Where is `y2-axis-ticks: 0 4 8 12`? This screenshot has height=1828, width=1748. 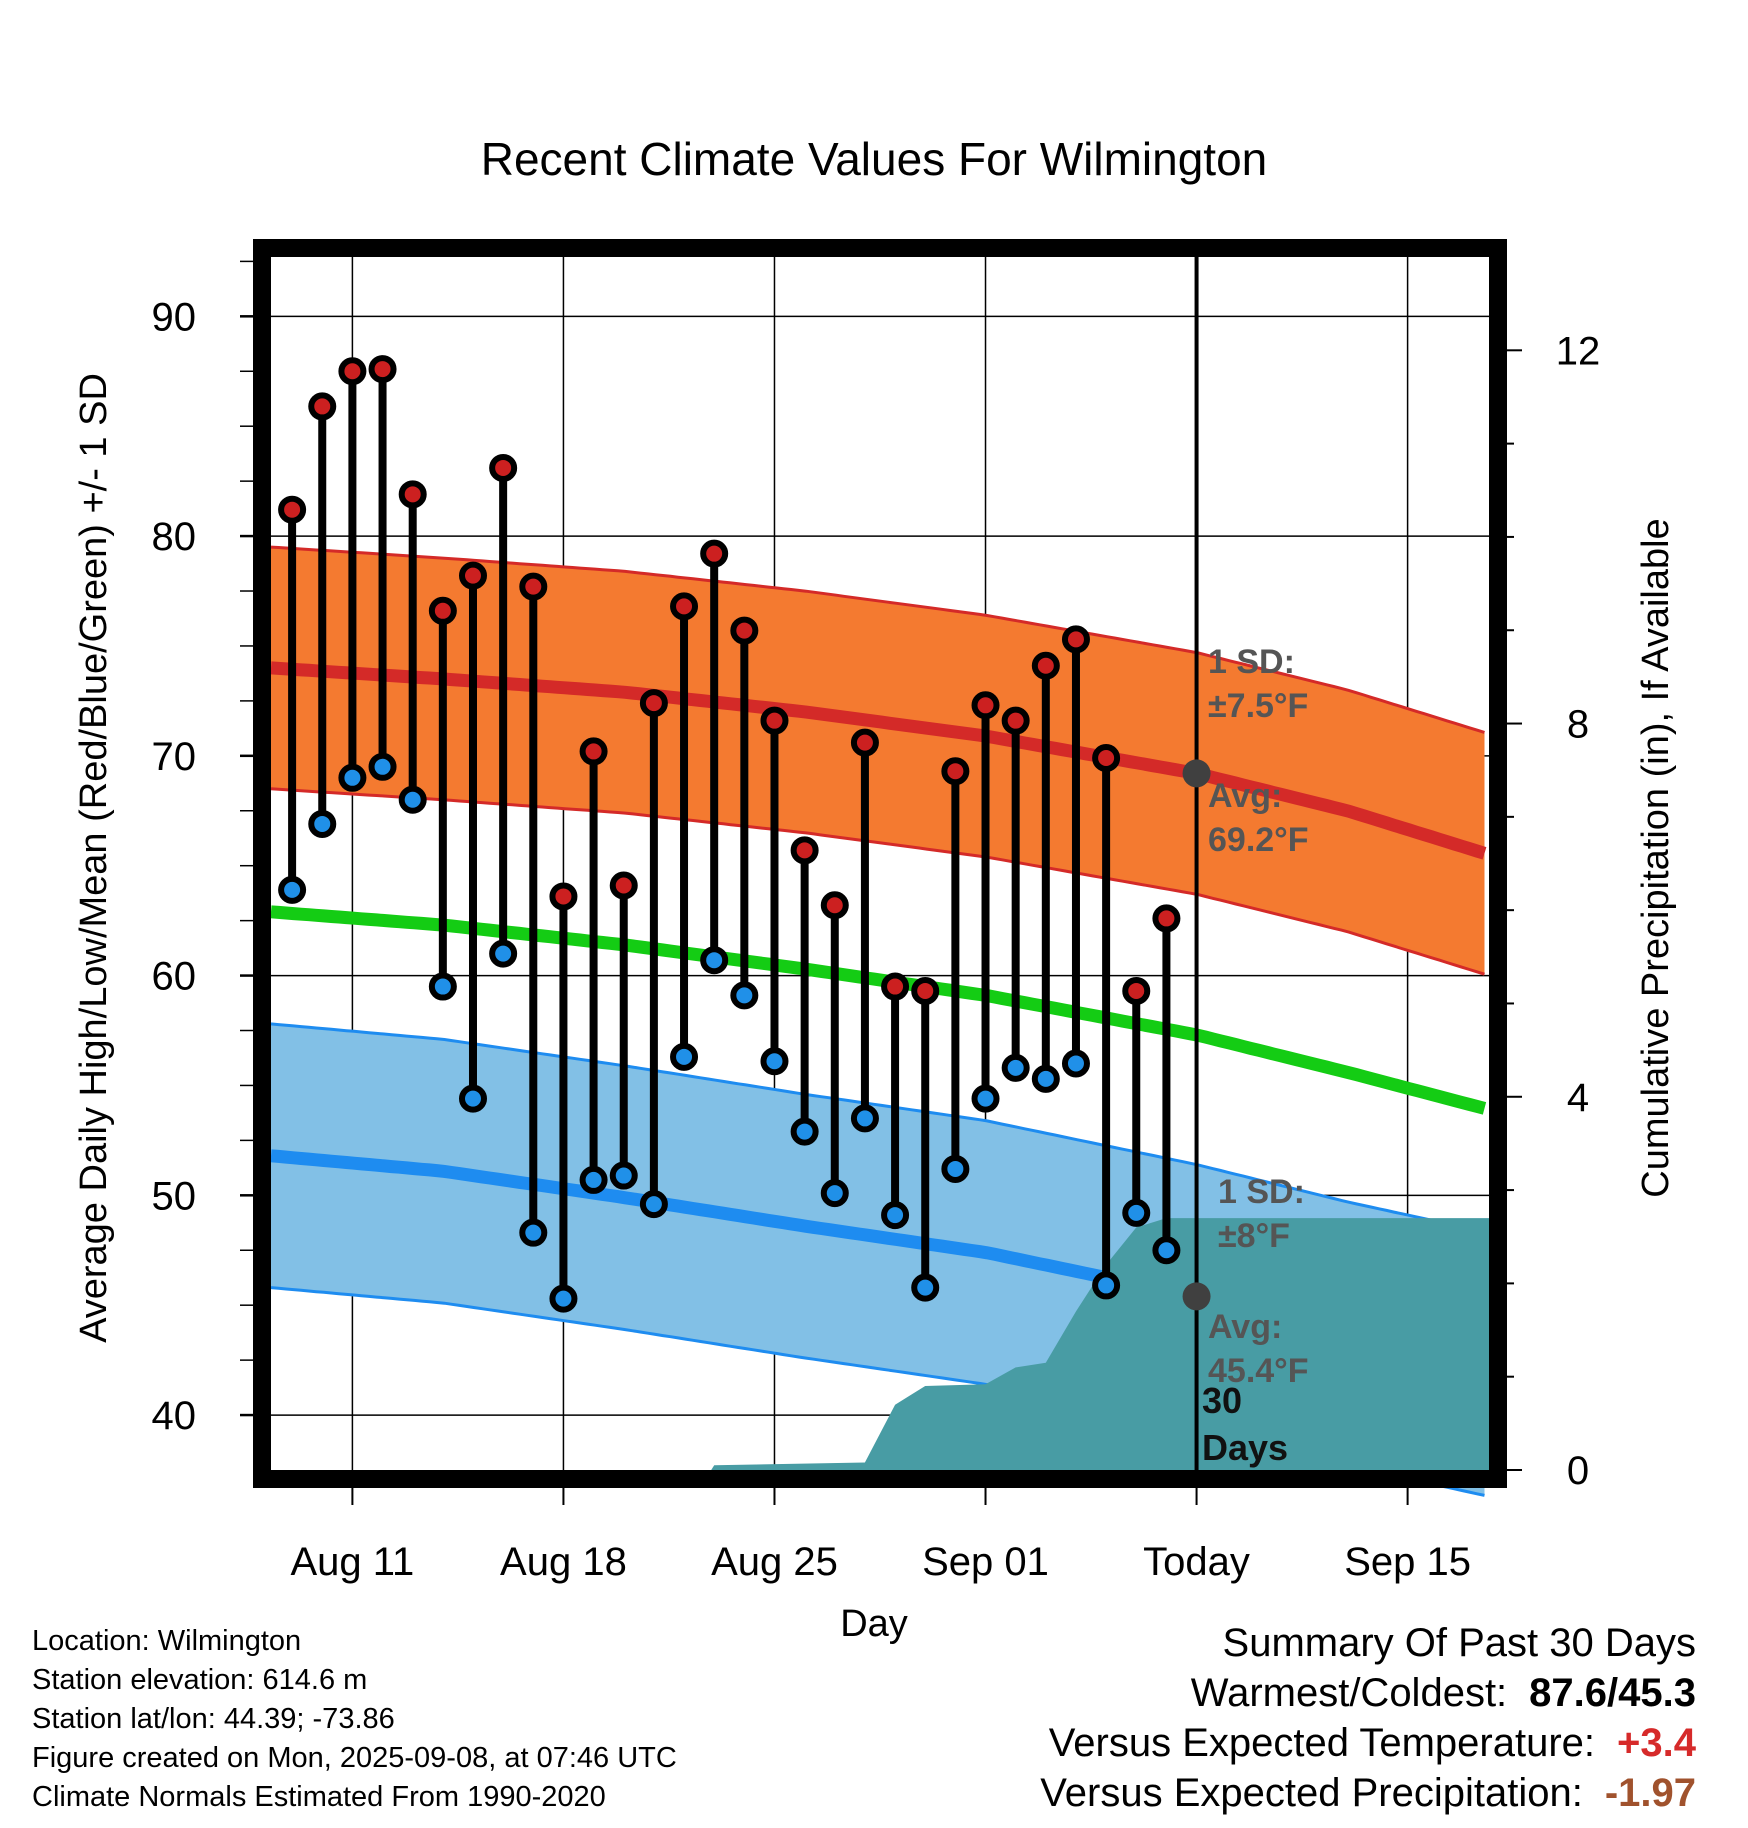
y2-axis-ticks: 0 4 8 12 is located at coordinates (1553, 911).